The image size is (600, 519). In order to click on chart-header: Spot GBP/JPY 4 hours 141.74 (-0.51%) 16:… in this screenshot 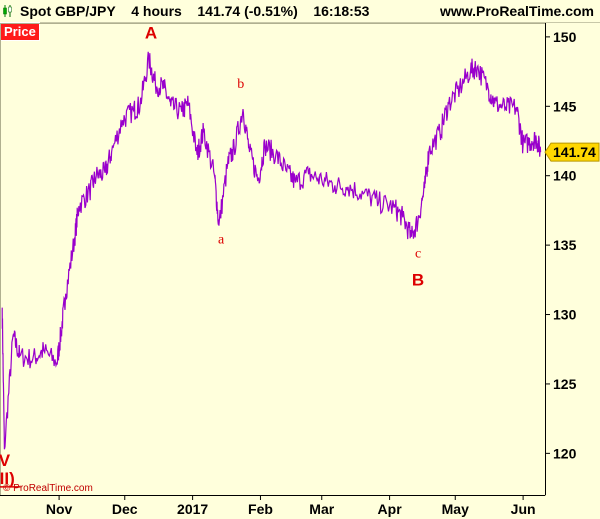, I will do `click(300, 11)`.